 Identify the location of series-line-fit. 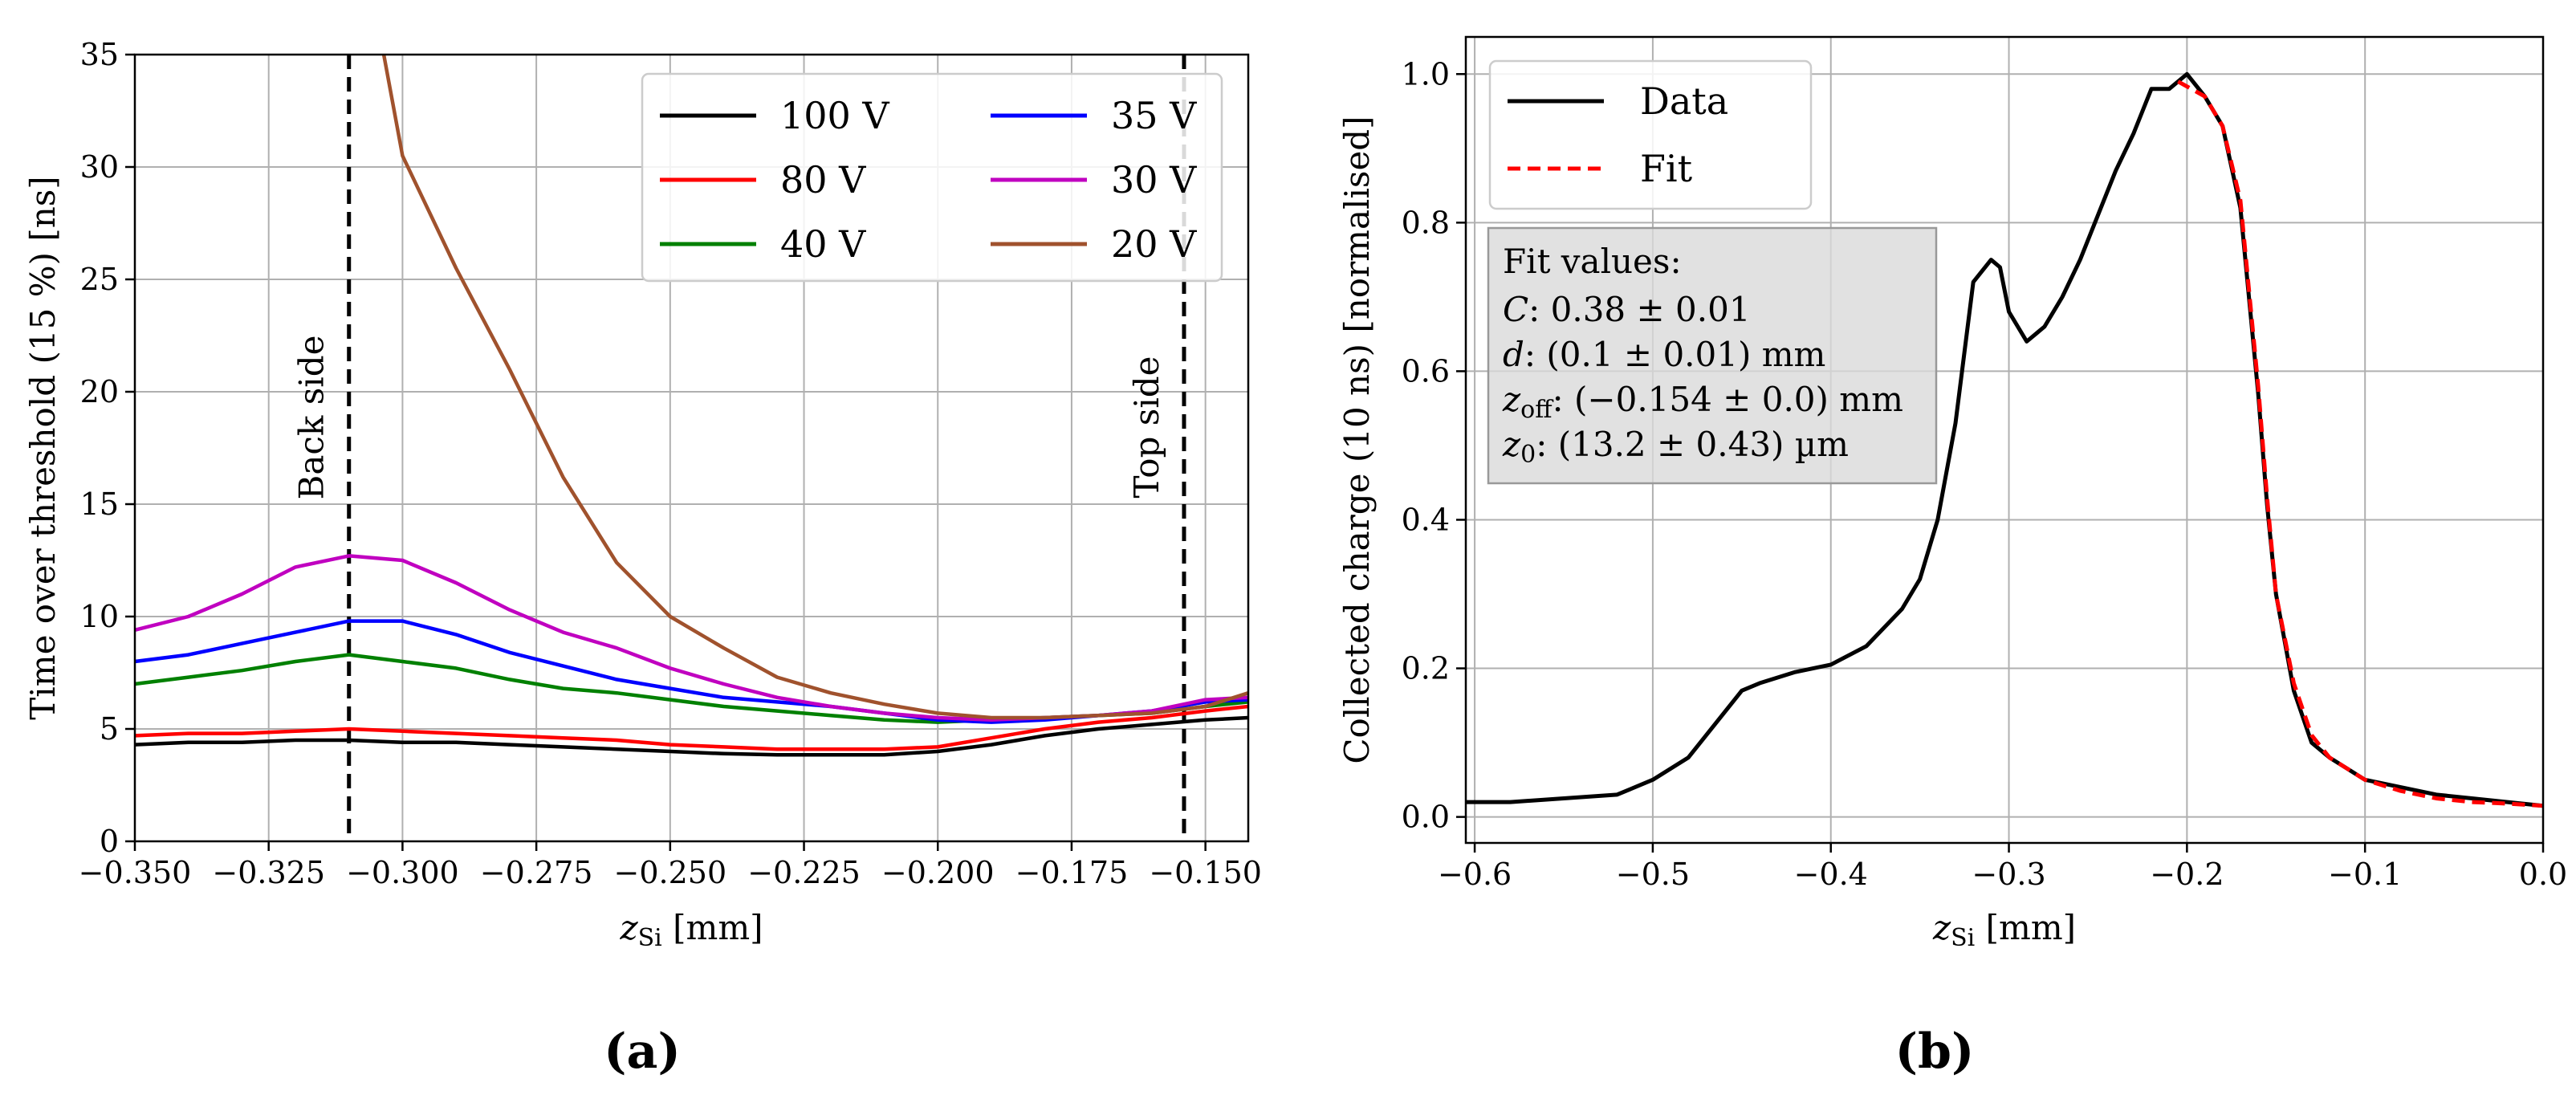
(2360, 443).